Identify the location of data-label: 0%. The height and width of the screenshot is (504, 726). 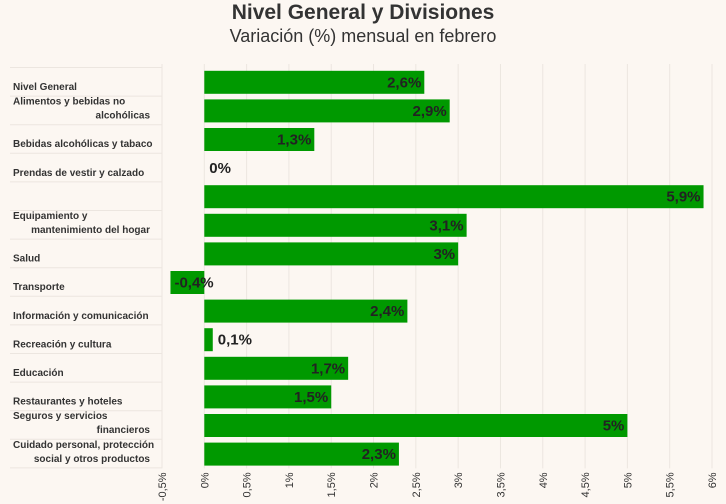
(220, 168).